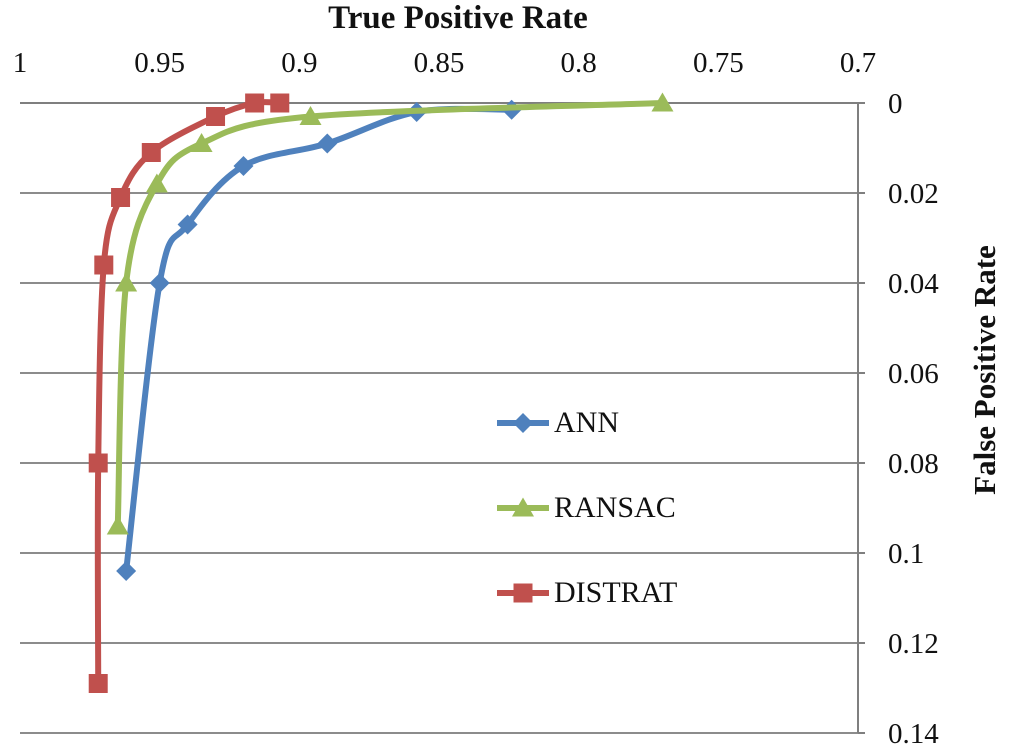  What do you see at coordinates (439, 63) in the screenshot?
I see `x-tick-label: 0.85` at bounding box center [439, 63].